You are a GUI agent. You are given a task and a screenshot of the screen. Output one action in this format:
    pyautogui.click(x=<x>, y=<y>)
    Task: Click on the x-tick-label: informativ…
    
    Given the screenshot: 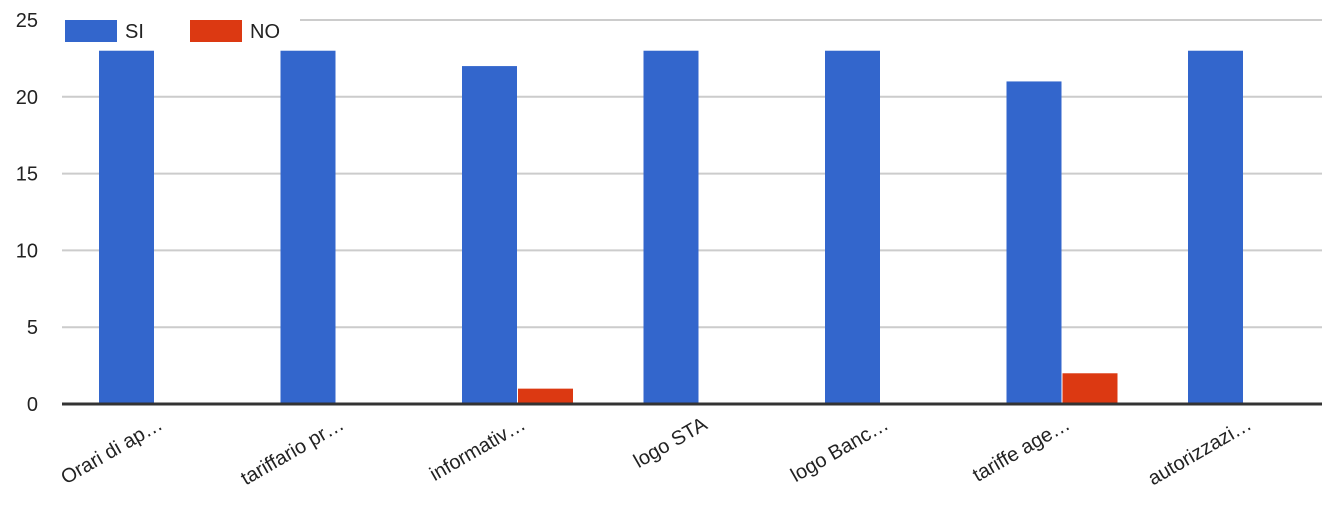 What is the action you would take?
    pyautogui.click(x=477, y=449)
    